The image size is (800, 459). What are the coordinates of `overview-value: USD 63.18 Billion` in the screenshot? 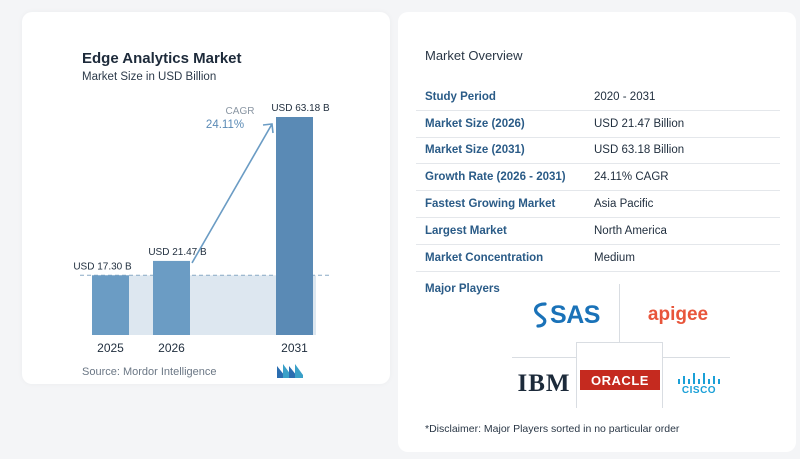 It's located at (639, 150).